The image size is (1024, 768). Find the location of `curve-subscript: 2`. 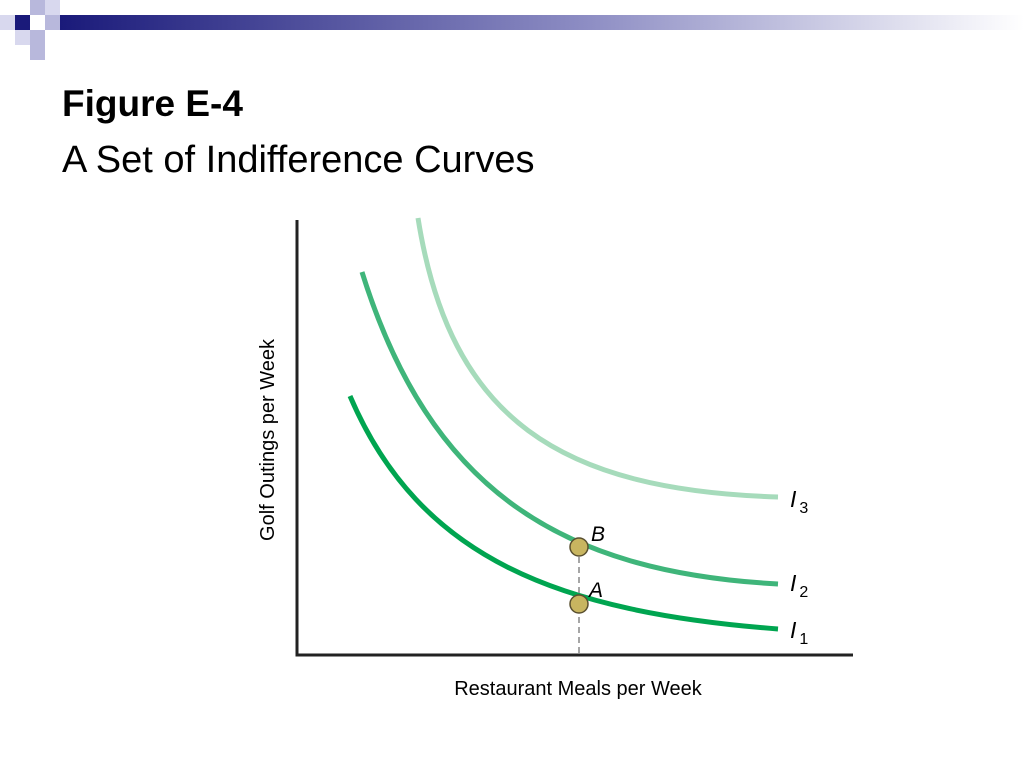

curve-subscript: 2 is located at coordinates (803, 592).